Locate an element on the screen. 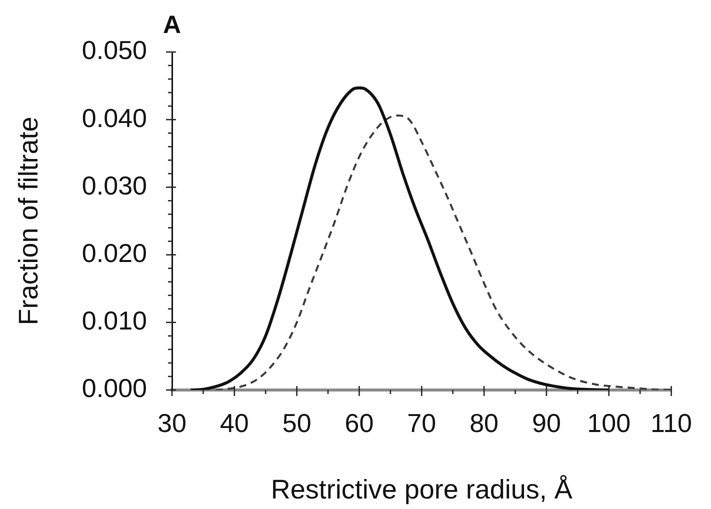 This screenshot has height=509, width=711. y-tick-label: 0.000 is located at coordinates (114, 388).